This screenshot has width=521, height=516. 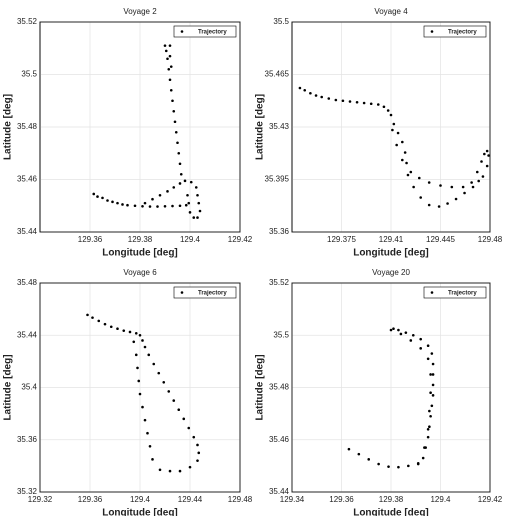 I want to click on legend-label: Trajectory, so click(x=212, y=33).